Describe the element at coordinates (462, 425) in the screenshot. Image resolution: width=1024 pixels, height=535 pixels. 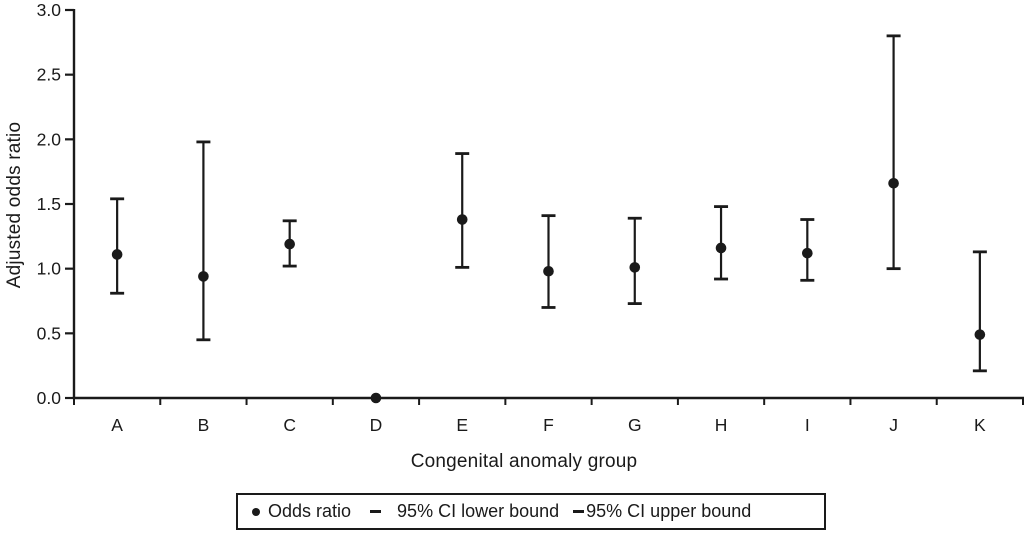
I see `x-category-label-E: E` at that location.